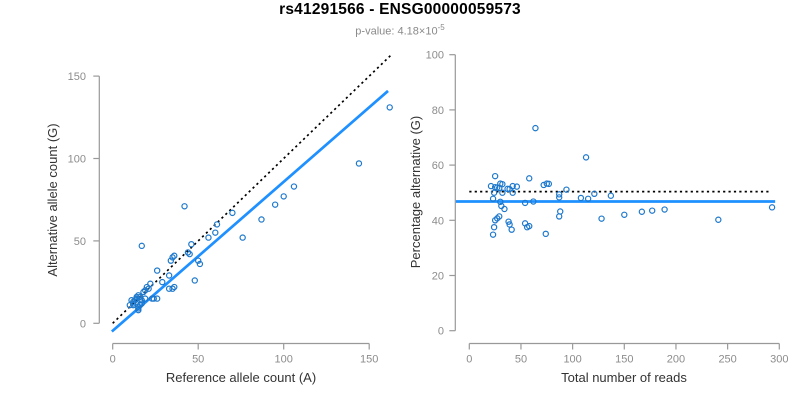 The image size is (800, 400). Describe the element at coordinates (415, 192) in the screenshot. I see `y-axis-title: Percentage alternative (G)` at that location.